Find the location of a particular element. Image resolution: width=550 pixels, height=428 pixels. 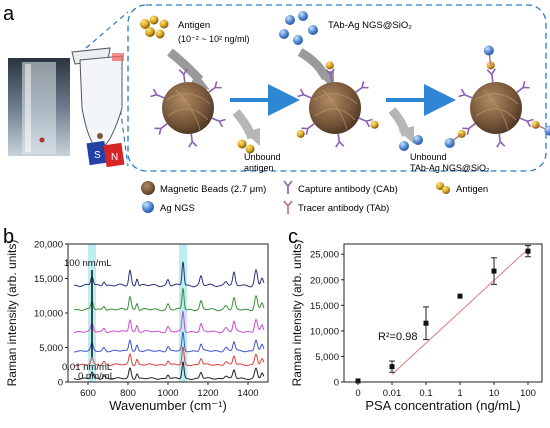

x-tick-label-c-2: 0.1 is located at coordinates (425, 393).